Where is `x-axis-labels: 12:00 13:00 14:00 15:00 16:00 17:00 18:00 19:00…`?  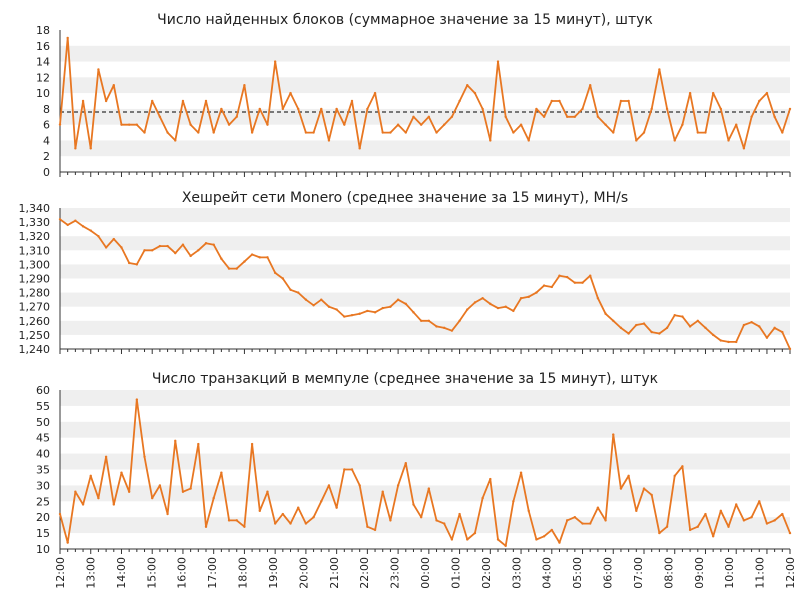
x-axis-labels: 12:00 13:00 14:00 15:00 16:00 17:00 18:00 19:00… is located at coordinates (425, 573).